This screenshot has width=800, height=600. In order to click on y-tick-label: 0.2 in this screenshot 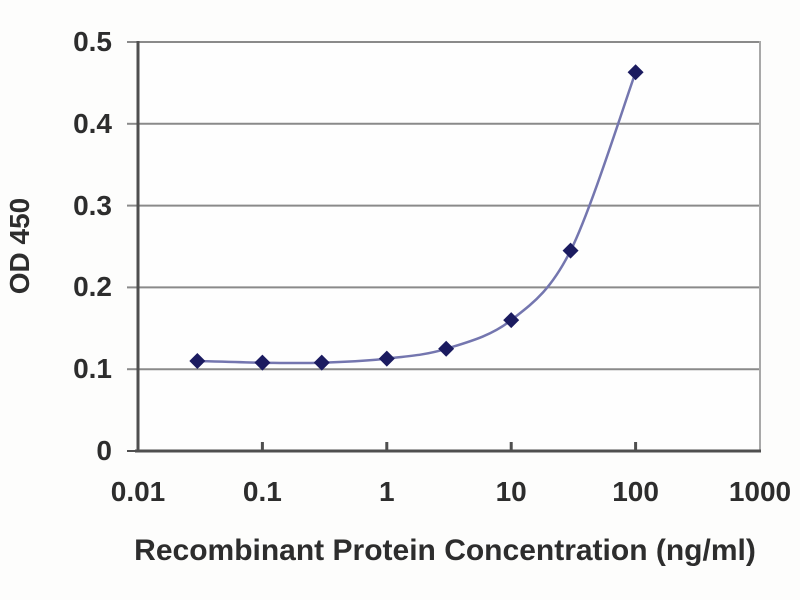, I will do `click(92, 287)`.